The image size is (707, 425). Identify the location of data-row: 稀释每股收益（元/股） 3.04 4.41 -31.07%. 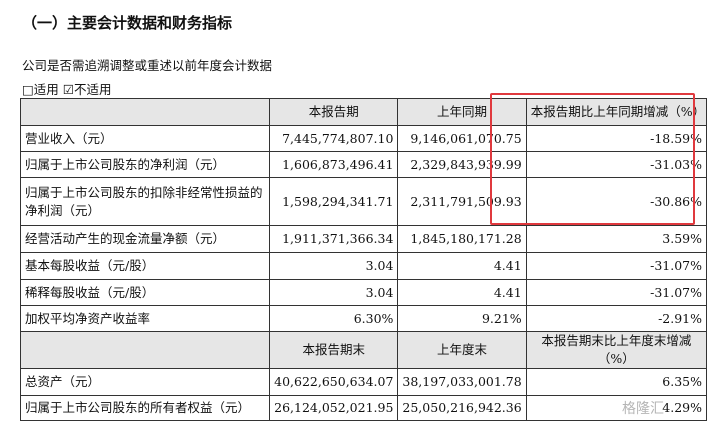
(363, 292).